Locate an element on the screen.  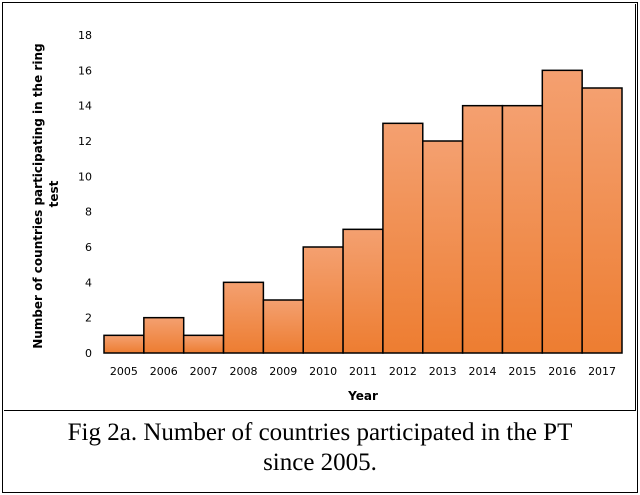
bar-2005 is located at coordinates (124, 344).